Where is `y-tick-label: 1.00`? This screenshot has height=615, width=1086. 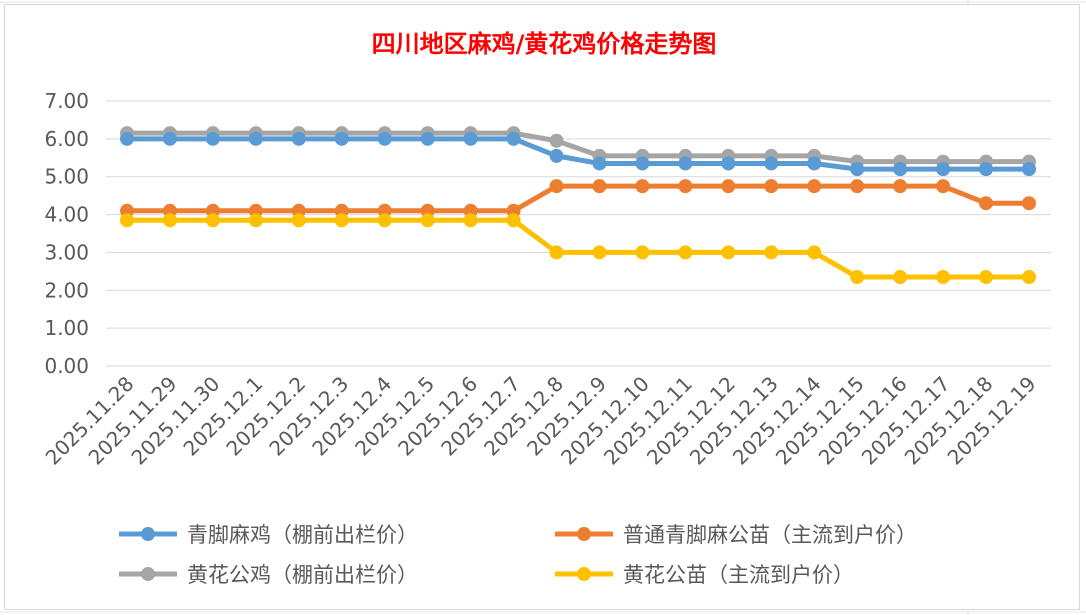 y-tick-label: 1.00 is located at coordinates (66, 328).